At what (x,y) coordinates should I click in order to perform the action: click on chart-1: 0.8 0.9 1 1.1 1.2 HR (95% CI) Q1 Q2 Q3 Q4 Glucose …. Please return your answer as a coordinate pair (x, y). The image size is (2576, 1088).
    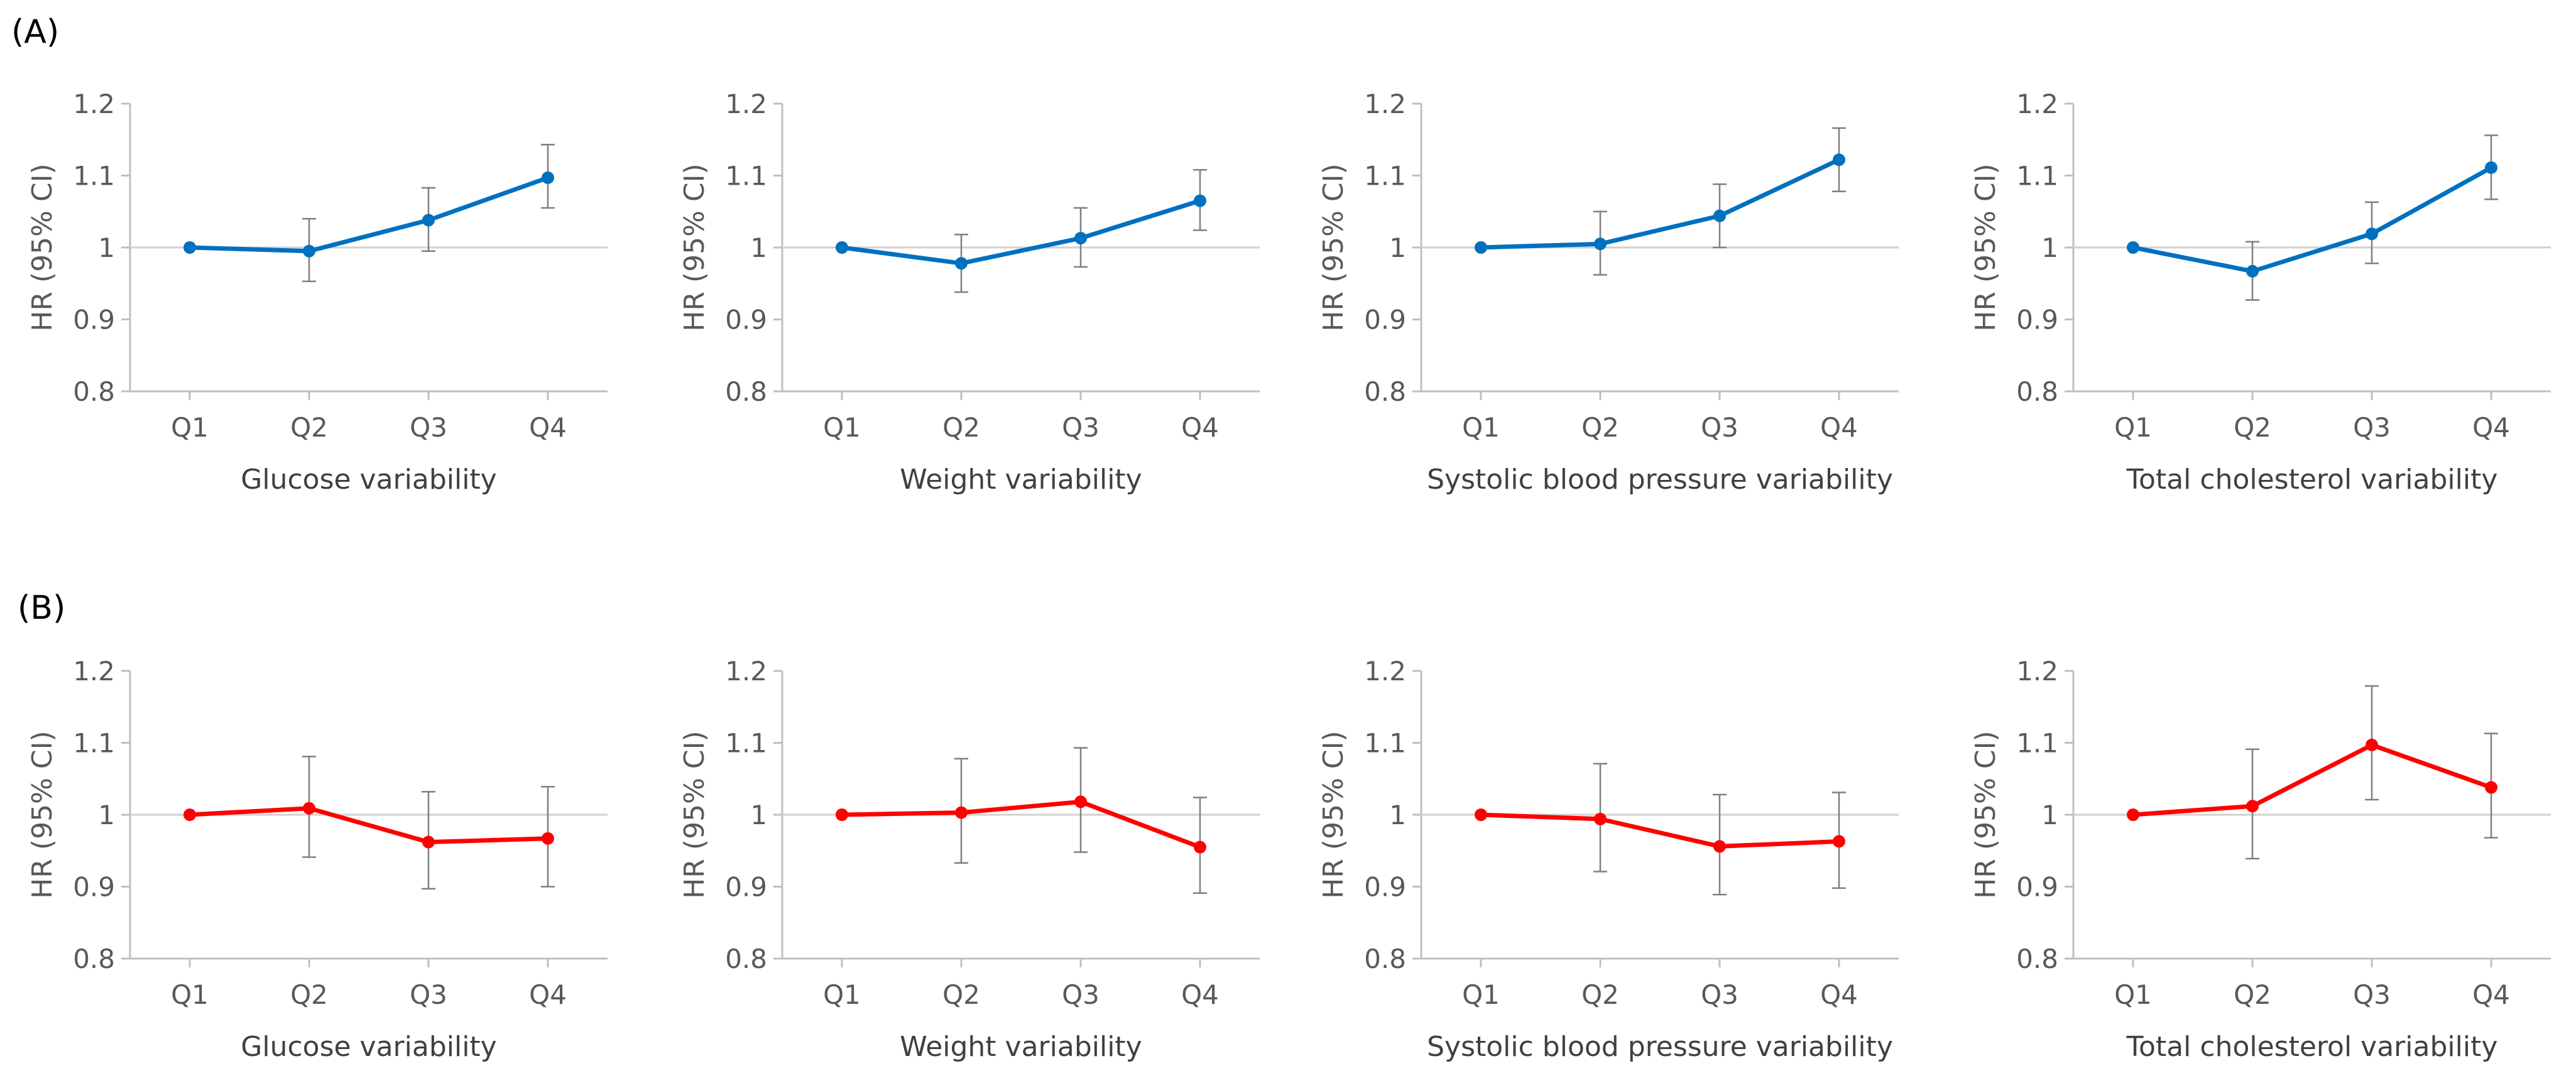
    Looking at the image, I should click on (317, 292).